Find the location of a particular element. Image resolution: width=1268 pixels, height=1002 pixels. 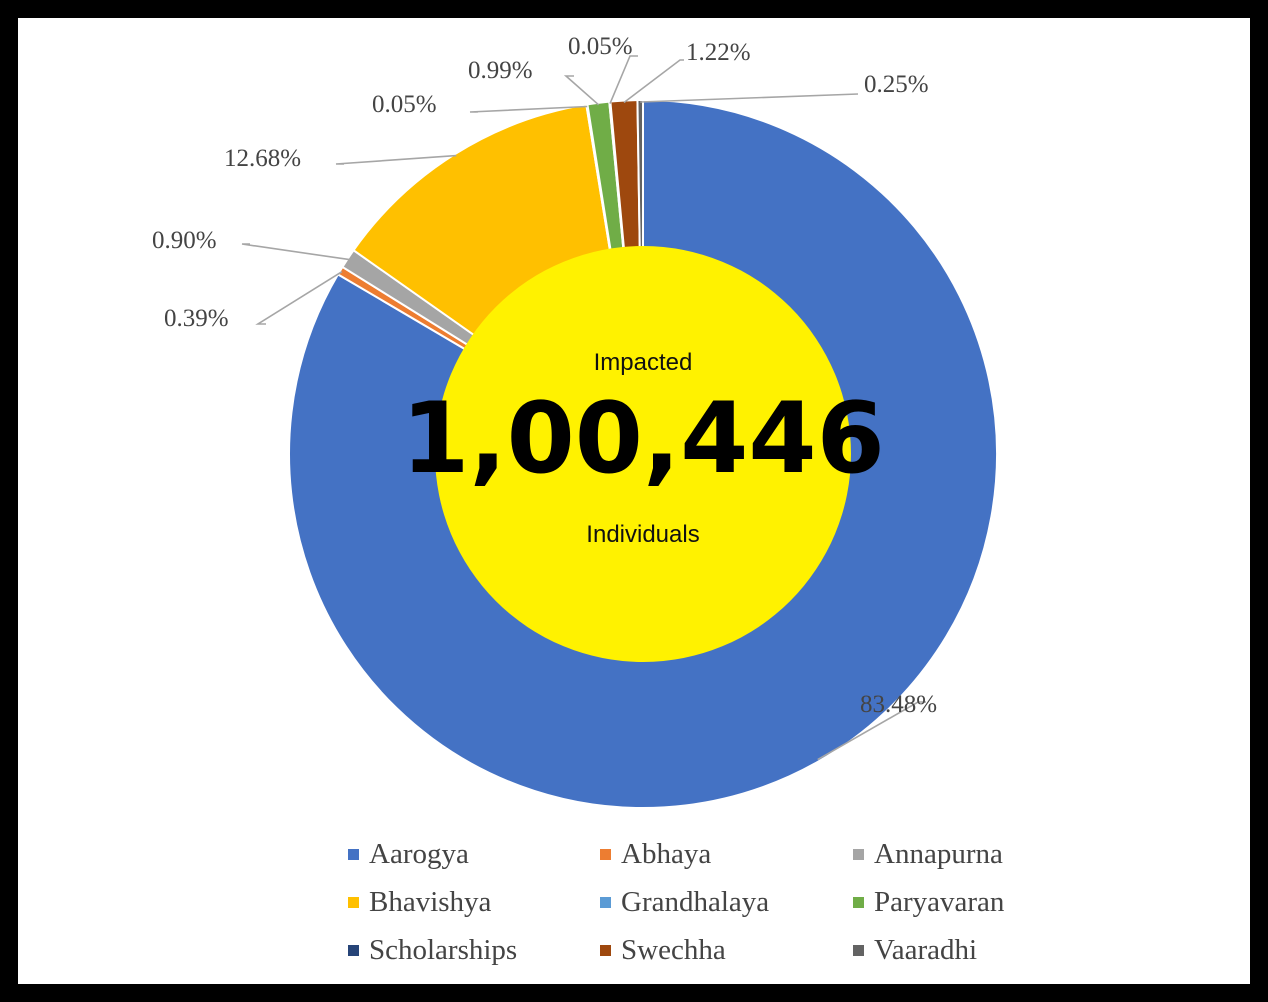

legend-swatch-vaaradhi is located at coordinates (858, 950).